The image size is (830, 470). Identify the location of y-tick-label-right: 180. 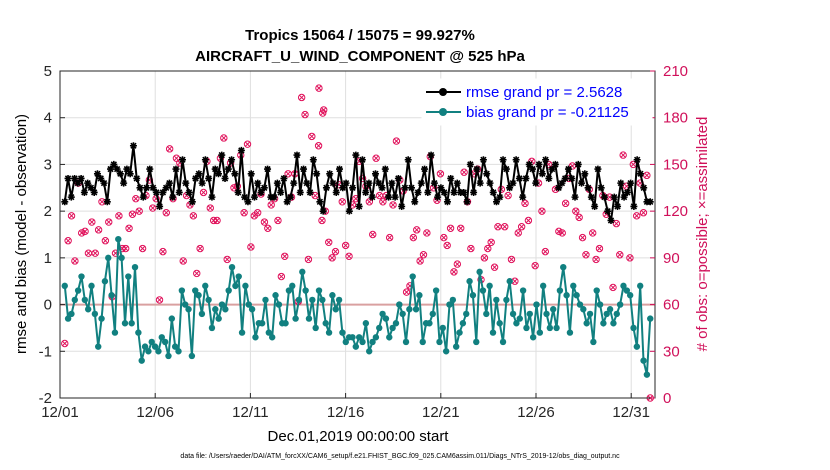
(675, 118).